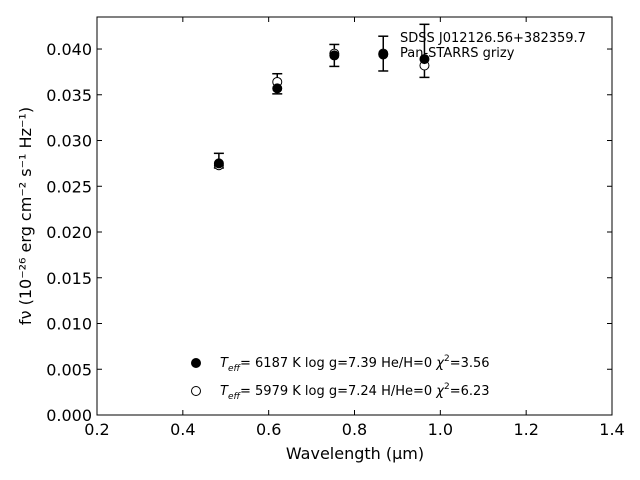 This screenshot has width=640, height=480. I want to click on x-tick-label: 0.6, so click(268, 429).